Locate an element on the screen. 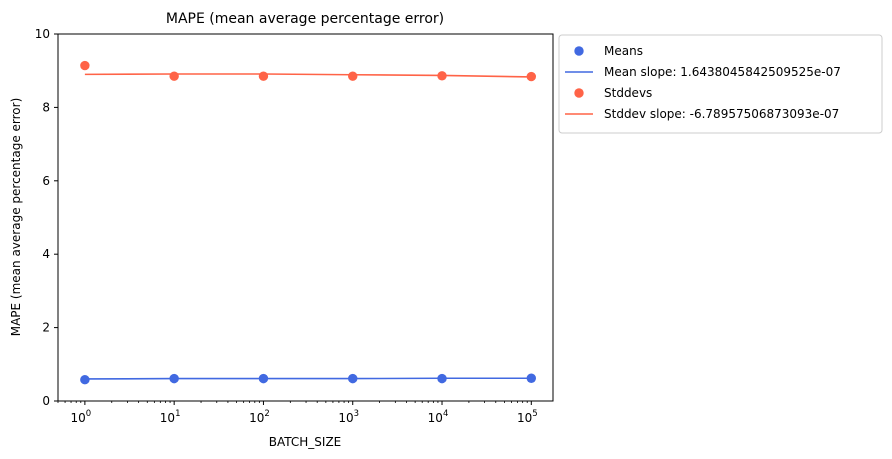  x-tick-label: 10³ is located at coordinates (348, 417).